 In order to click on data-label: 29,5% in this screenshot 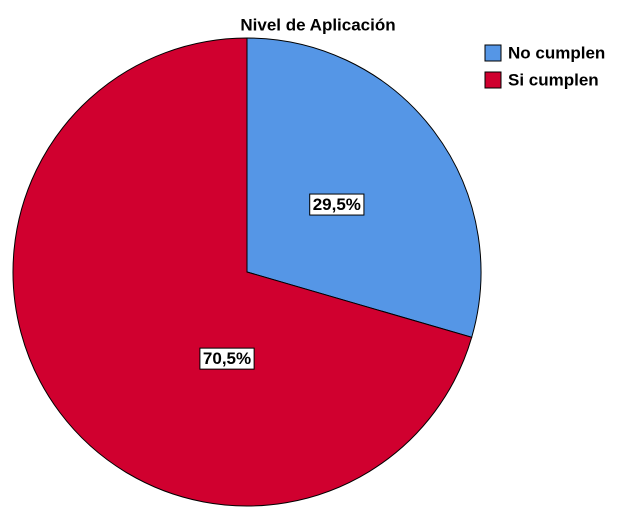, I will do `click(337, 204)`.